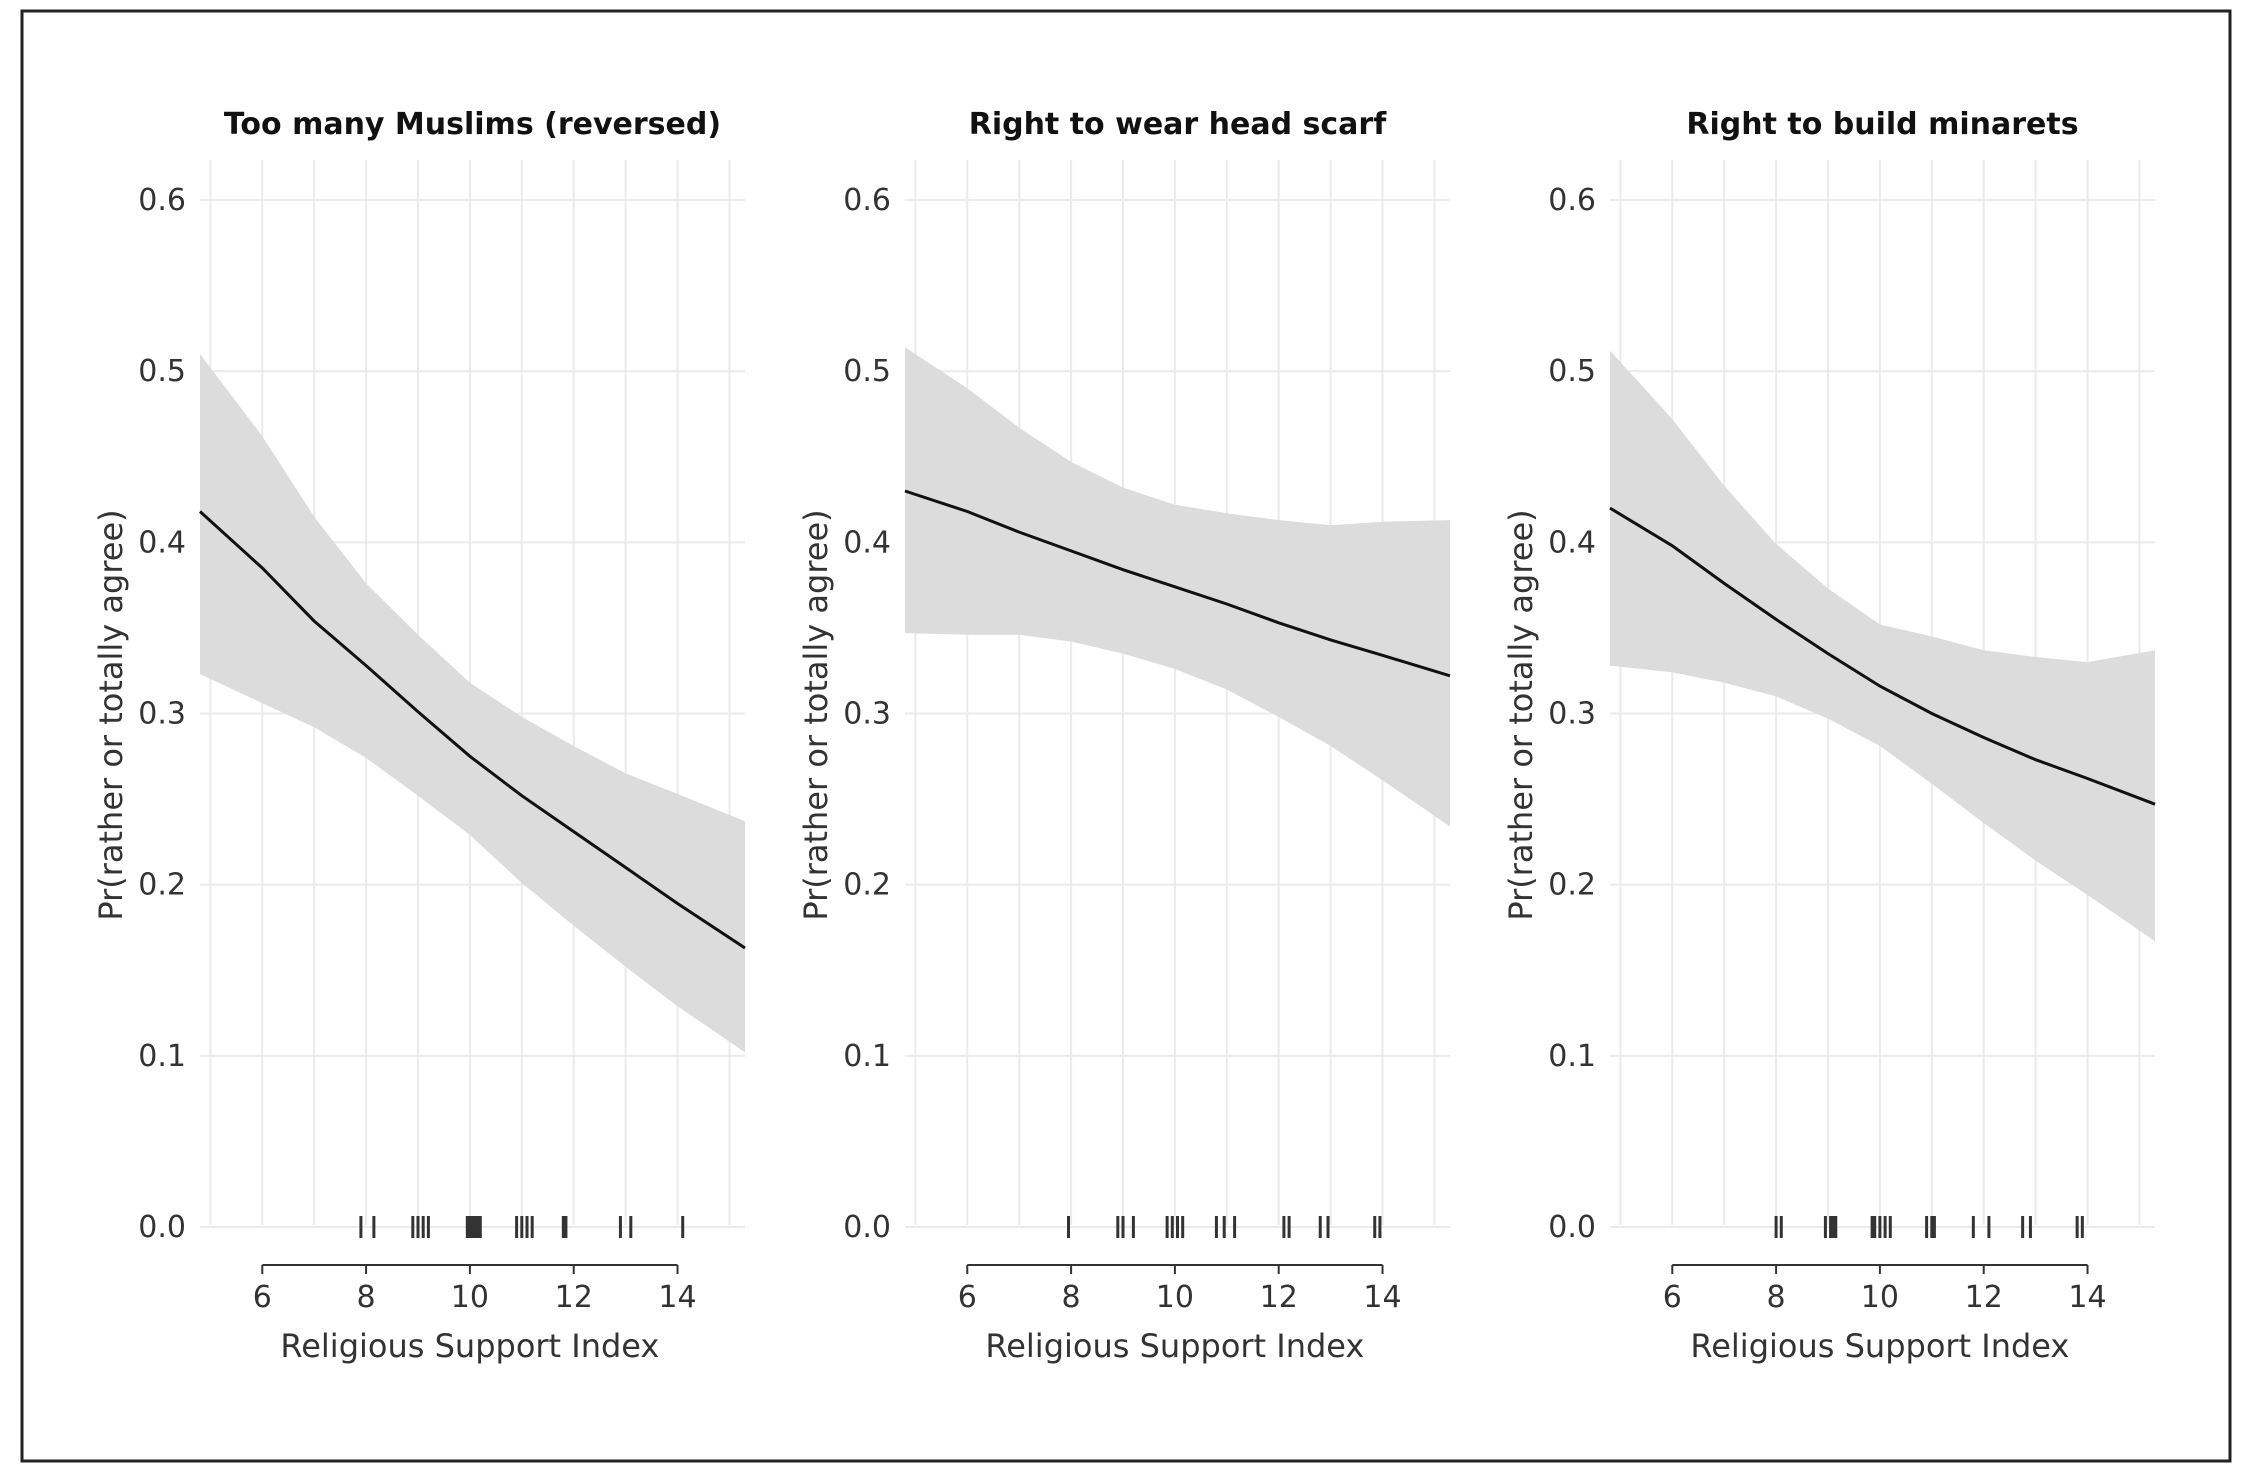  What do you see at coordinates (1882, 124) in the screenshot?
I see `panel-title: Right to build minarets` at bounding box center [1882, 124].